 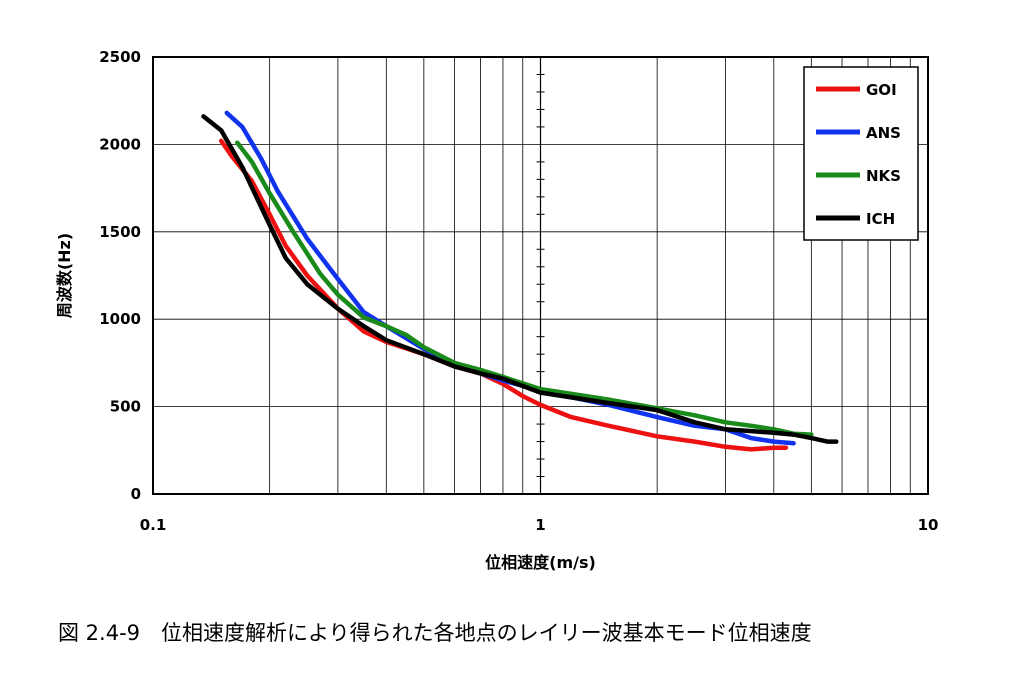 I want to click on legend-label-ich: ICH, so click(x=880, y=219).